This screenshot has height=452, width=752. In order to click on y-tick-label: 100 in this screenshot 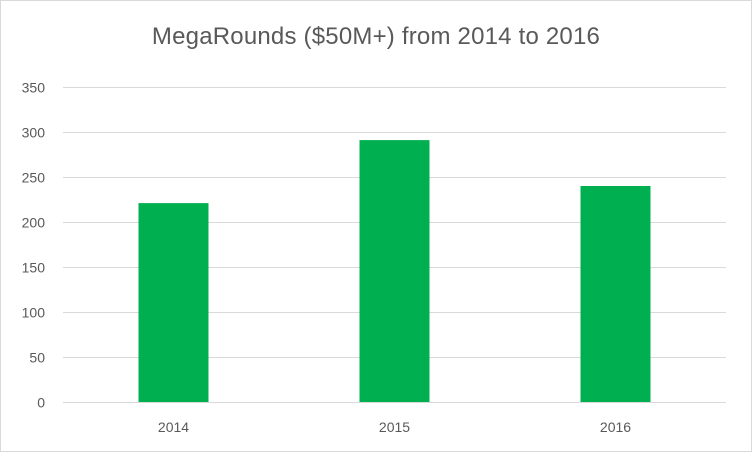, I will do `click(34, 313)`.